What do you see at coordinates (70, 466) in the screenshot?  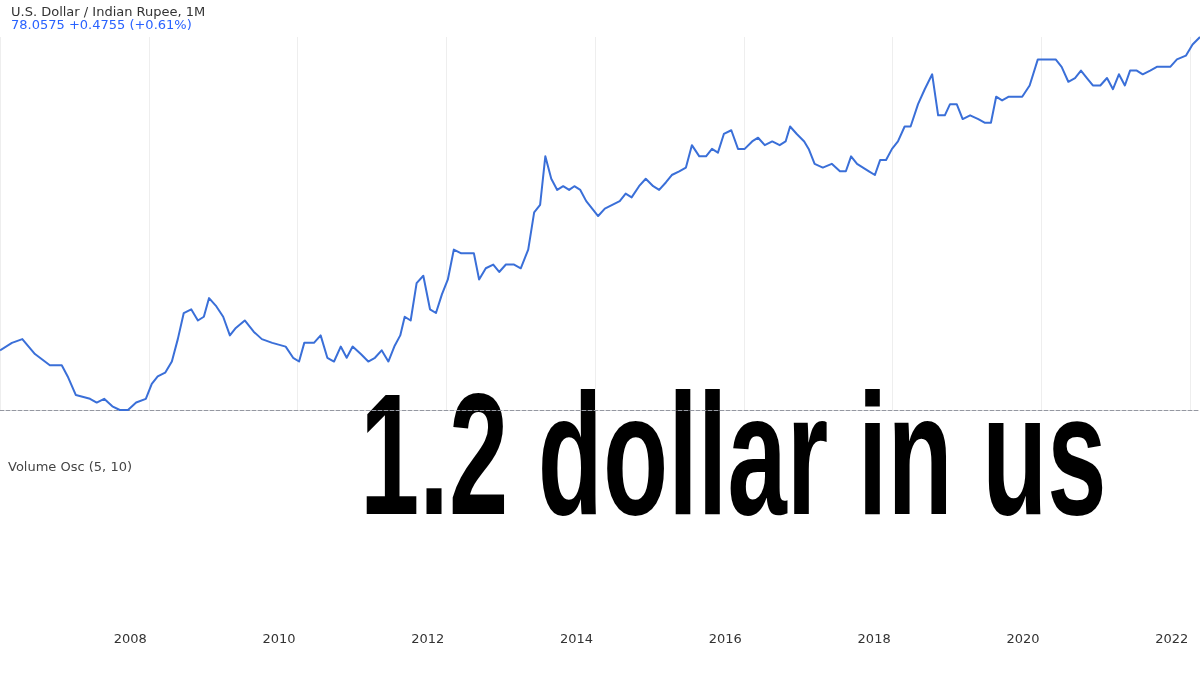 I see `text: Volume Osc (5, 10)` at bounding box center [70, 466].